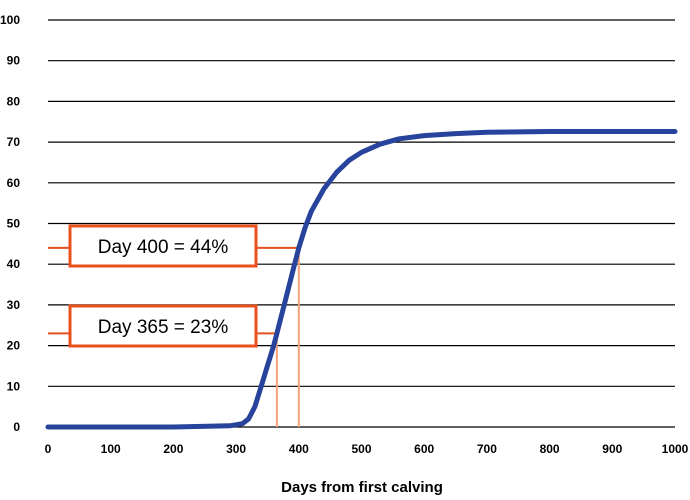  Describe the element at coordinates (361, 449) in the screenshot. I see `x-tick-label: 500` at that location.